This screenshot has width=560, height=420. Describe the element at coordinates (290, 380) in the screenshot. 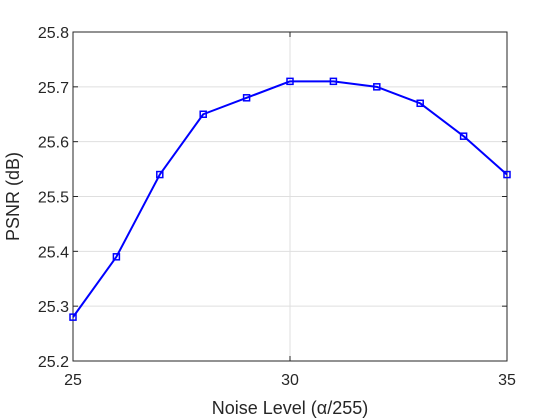

I see `x-tick-label: 30` at that location.